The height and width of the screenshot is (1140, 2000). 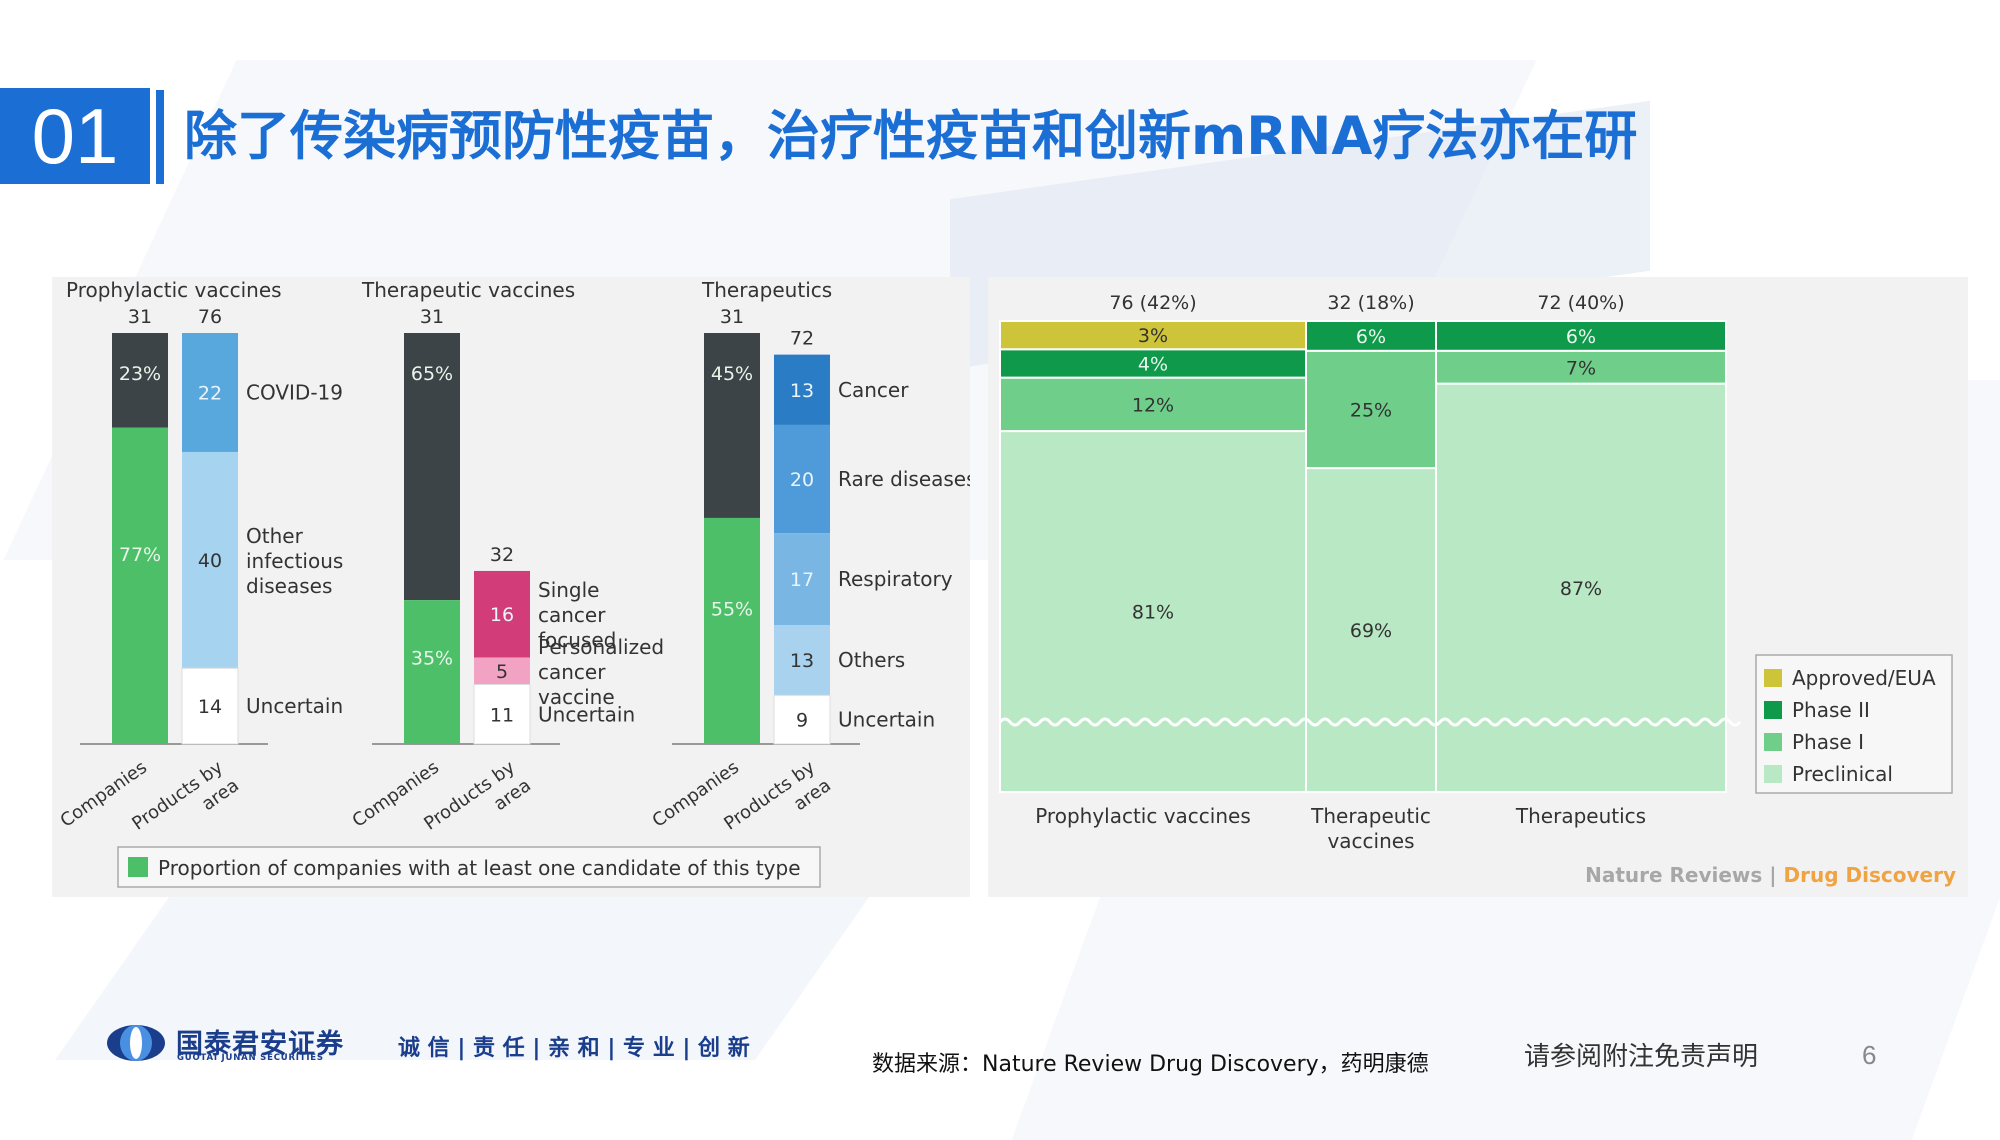 What do you see at coordinates (1773, 742) in the screenshot?
I see `legend-swatch-phase-i` at bounding box center [1773, 742].